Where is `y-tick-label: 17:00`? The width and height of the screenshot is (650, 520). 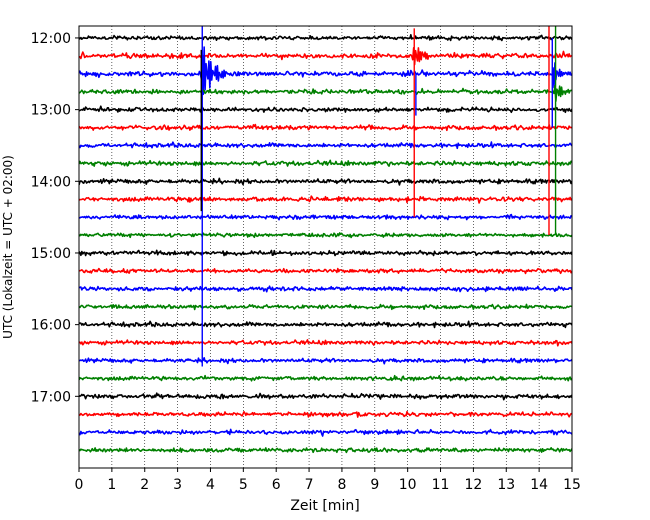 y-tick-label: 17:00 is located at coordinates (51, 397).